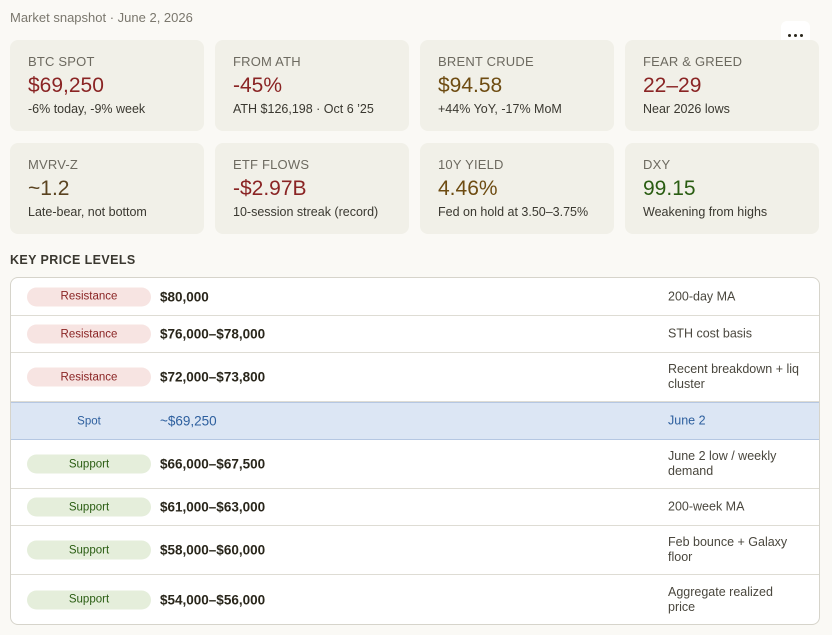 The width and height of the screenshot is (832, 635). What do you see at coordinates (728, 549) in the screenshot?
I see `level-note: Feb bounce + Galaxy floor` at bounding box center [728, 549].